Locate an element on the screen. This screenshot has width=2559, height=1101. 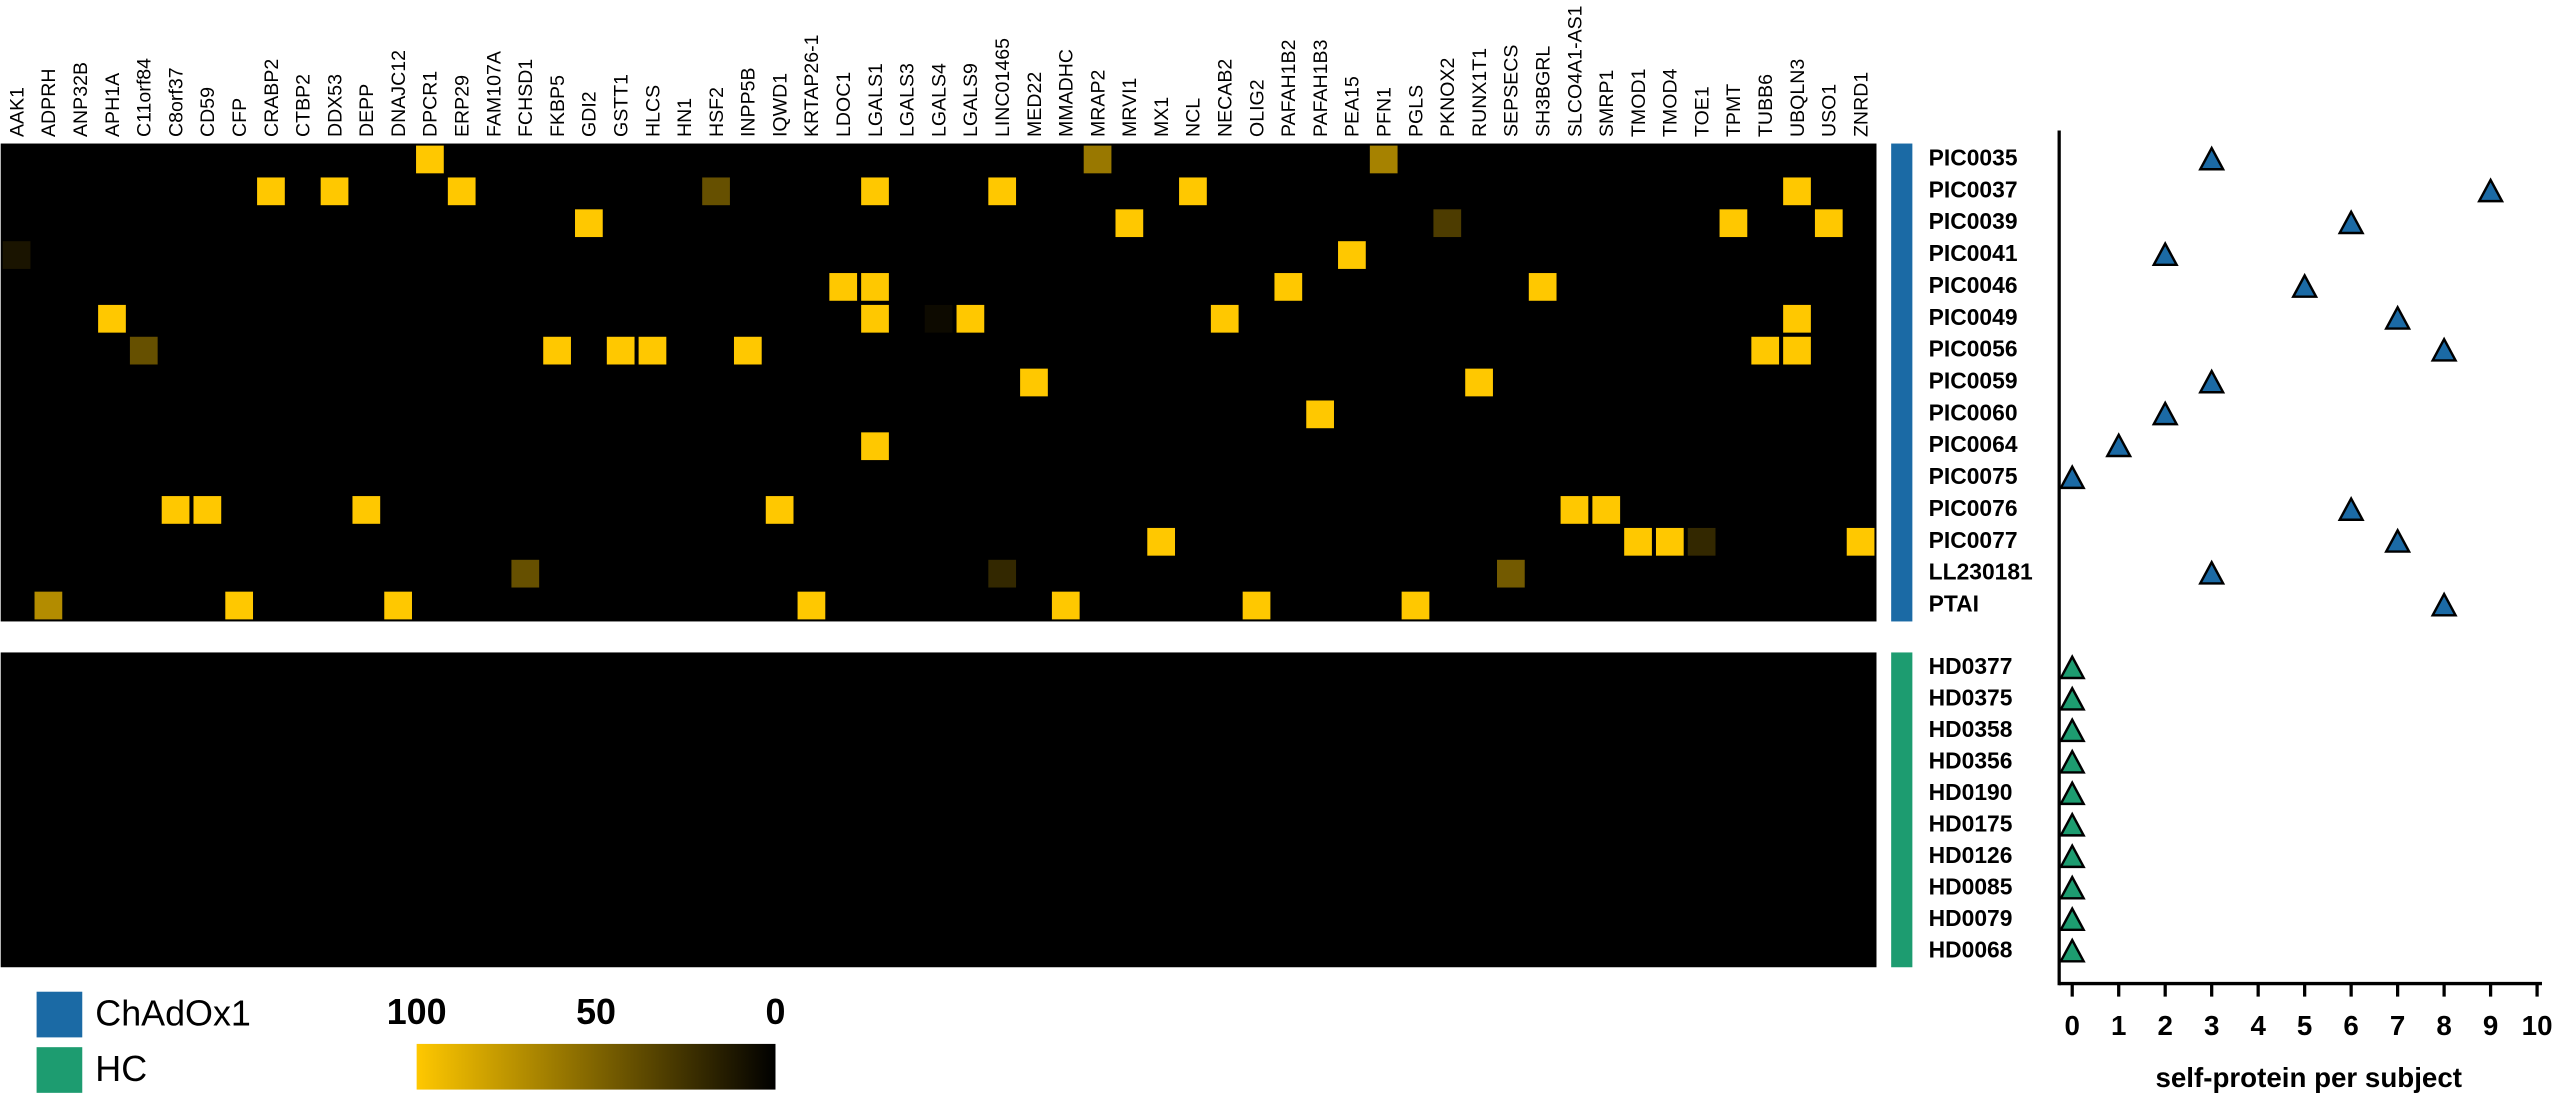
column-label: C11orf84 is located at coordinates (145, 97).